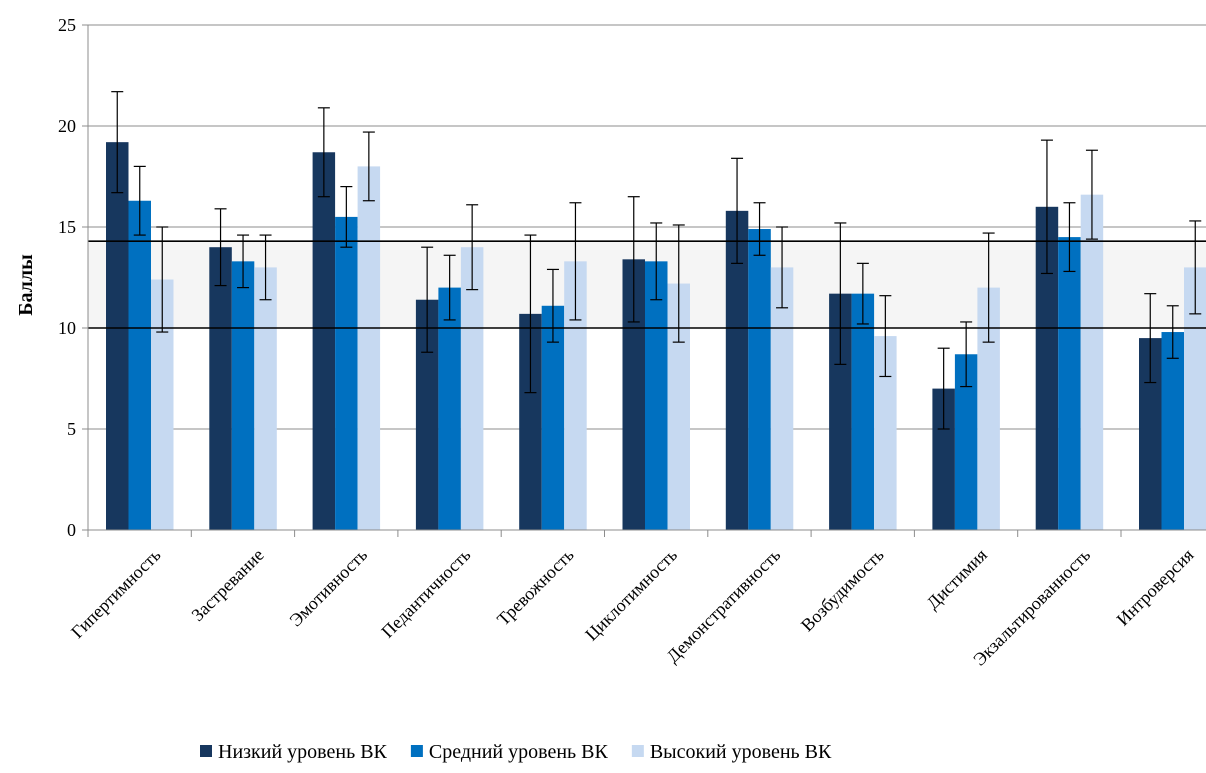 This screenshot has height=773, width=1206. Describe the element at coordinates (631, 595) in the screenshot. I see `category-label: Циклотимность` at that location.